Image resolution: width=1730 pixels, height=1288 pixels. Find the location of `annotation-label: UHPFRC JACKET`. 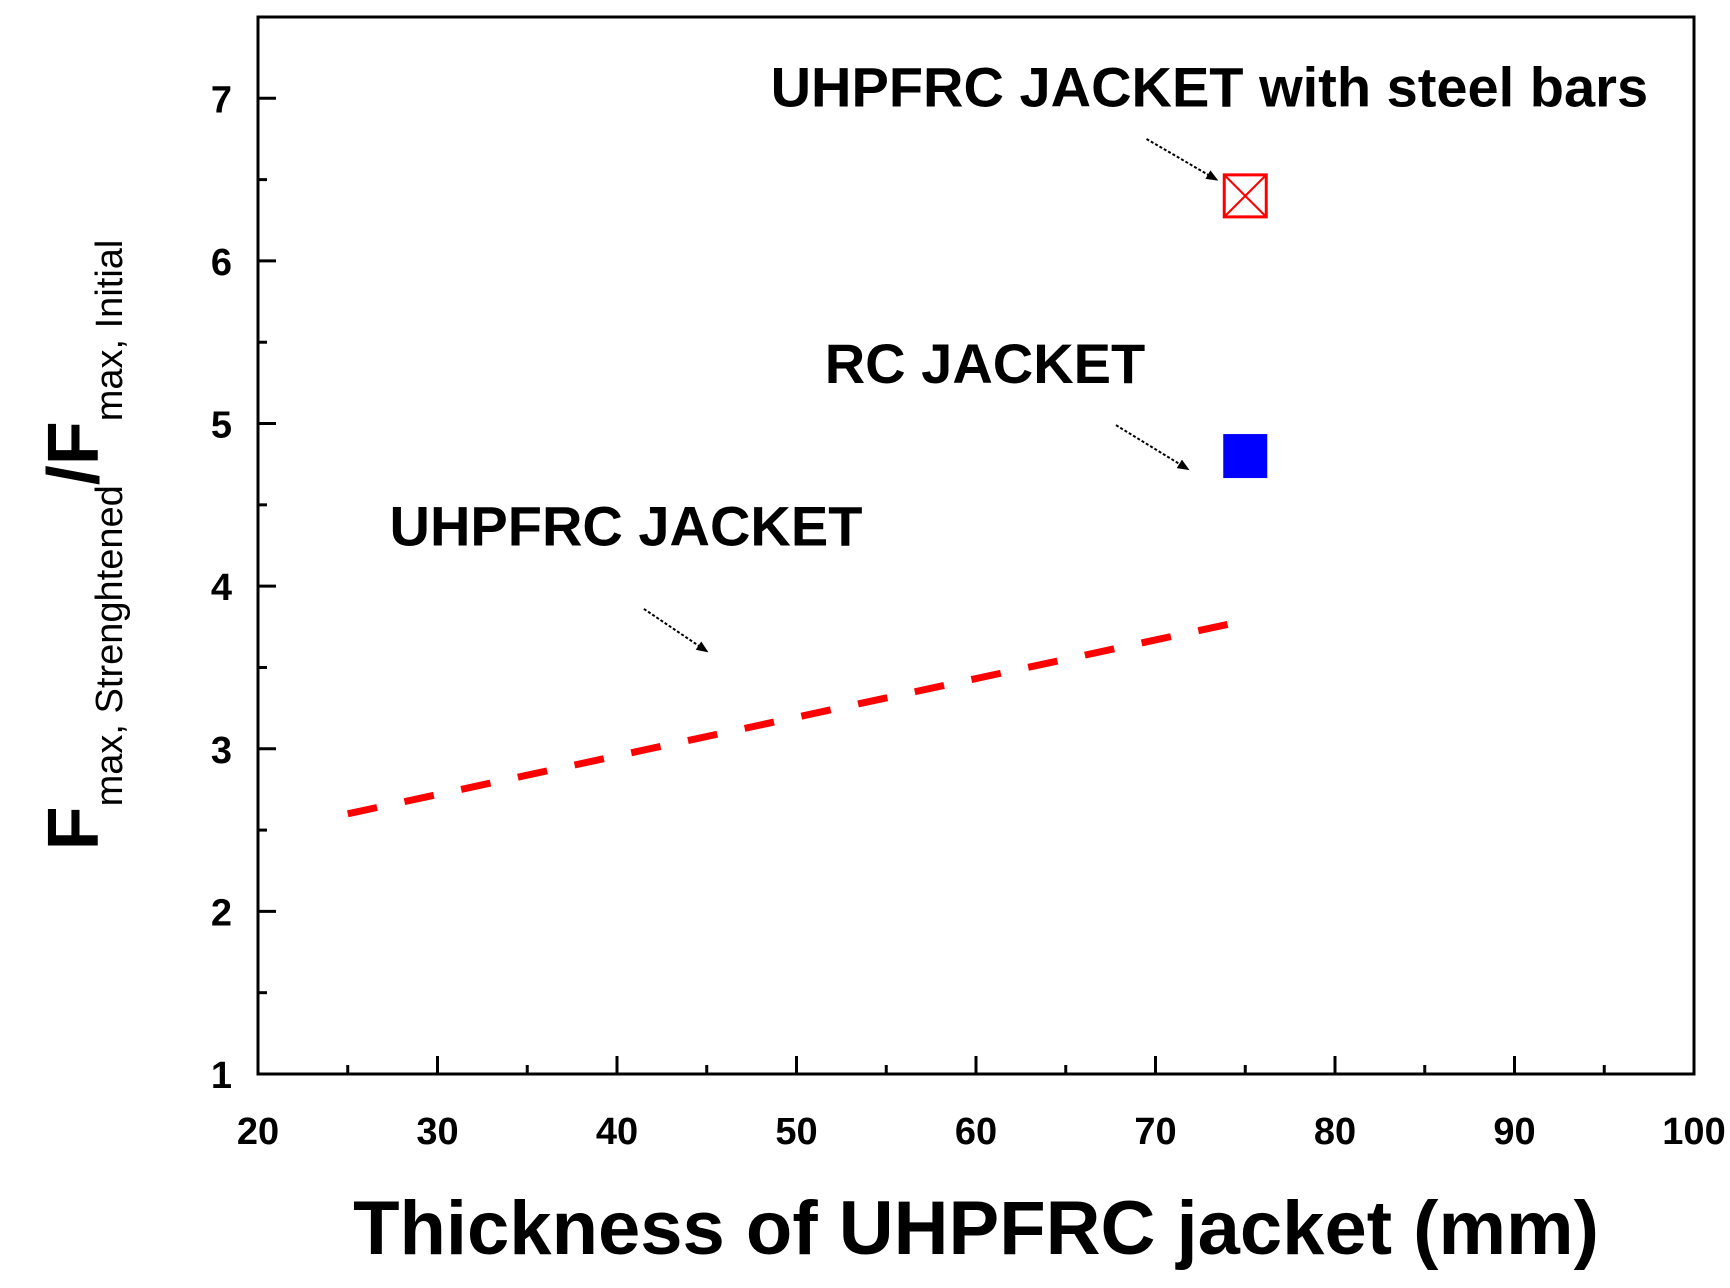

annotation-label: UHPFRC JACKET is located at coordinates (626, 526).